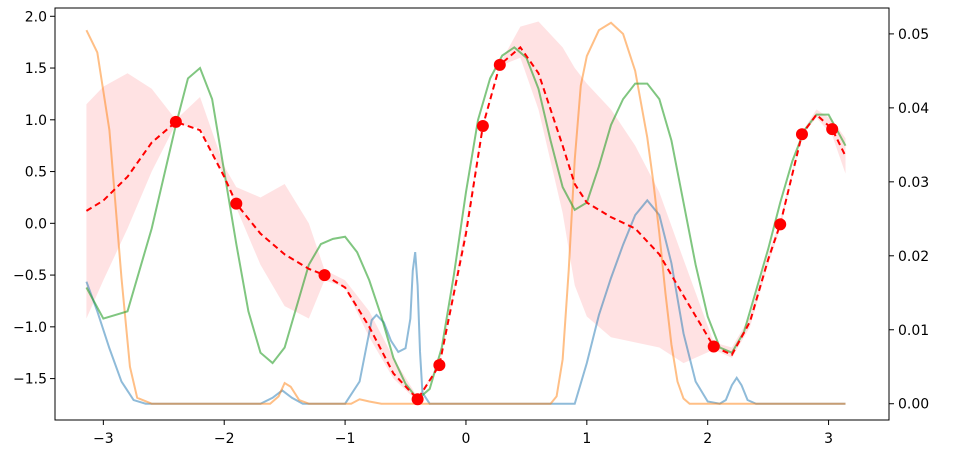 This screenshot has height=464, width=954. Describe the element at coordinates (913, 35) in the screenshot. I see `y2-tick-label: 0.05` at that location.